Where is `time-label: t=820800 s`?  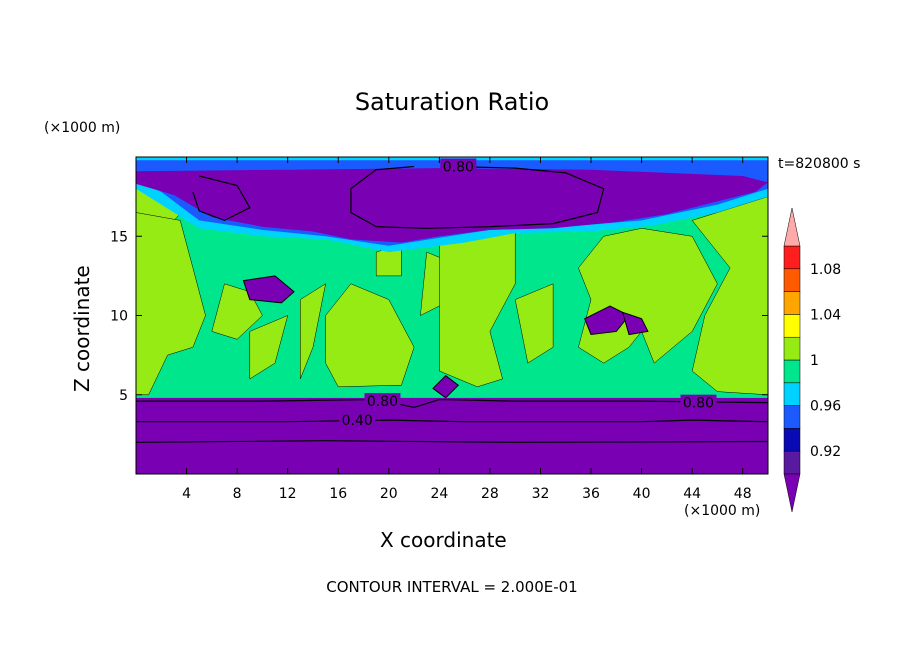
time-label: t=820800 s is located at coordinates (819, 164).